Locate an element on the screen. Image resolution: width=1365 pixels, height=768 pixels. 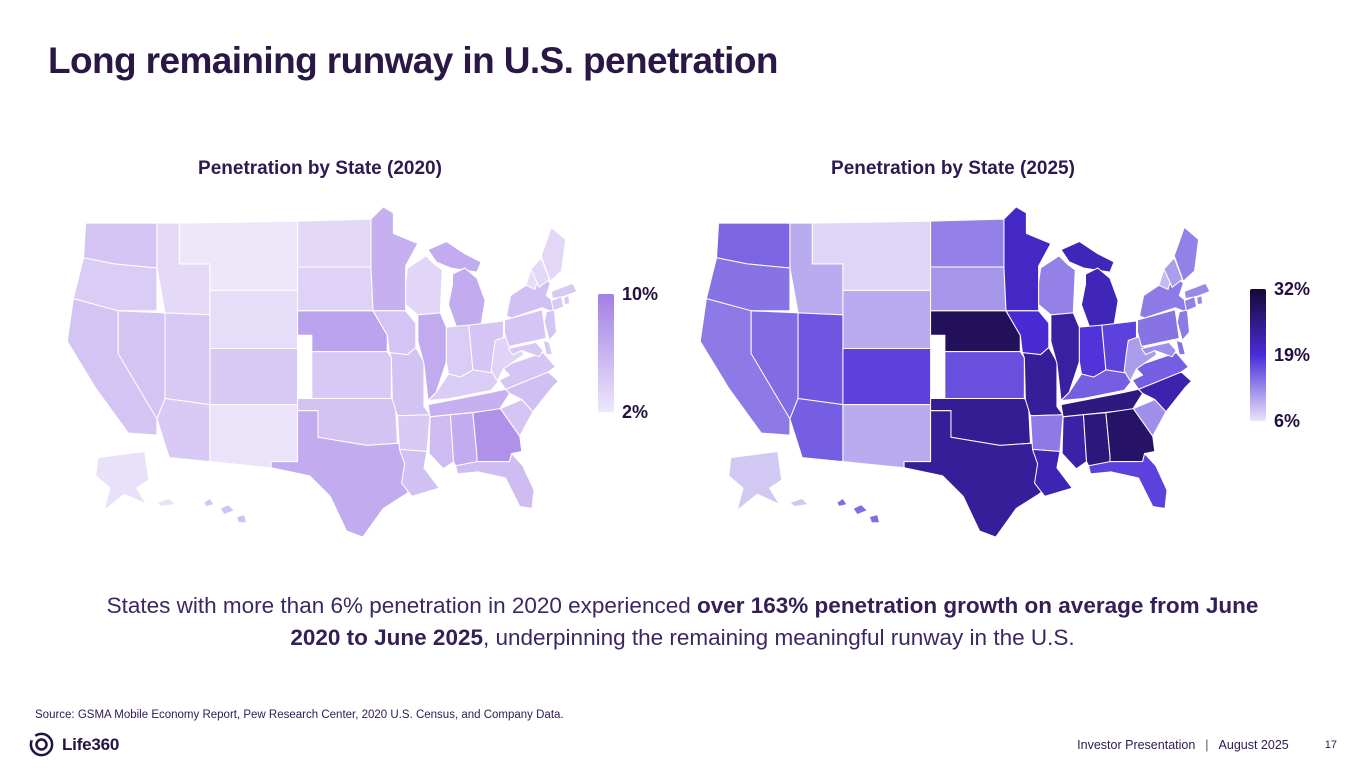
footer-right: Investor Presentation | August 2025 17 is located at coordinates (1207, 745).